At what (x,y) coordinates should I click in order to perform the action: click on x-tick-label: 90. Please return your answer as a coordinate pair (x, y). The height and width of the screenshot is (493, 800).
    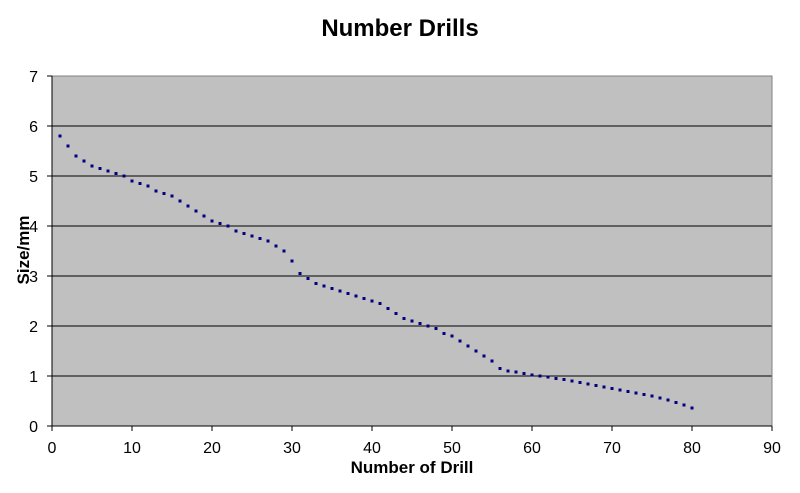
    Looking at the image, I should click on (772, 448).